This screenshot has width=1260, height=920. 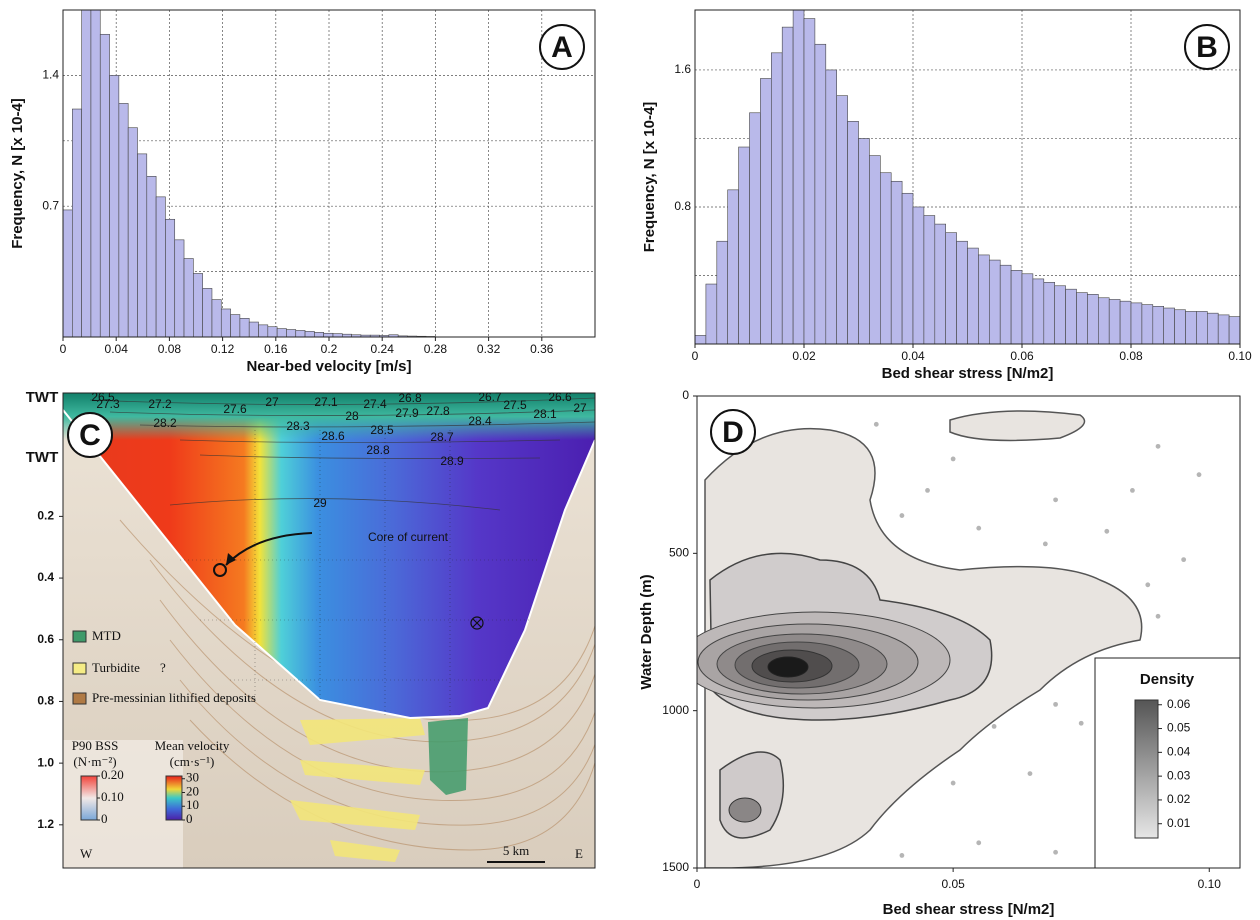 I want to click on x-tick-label: 0.02, so click(x=804, y=356).